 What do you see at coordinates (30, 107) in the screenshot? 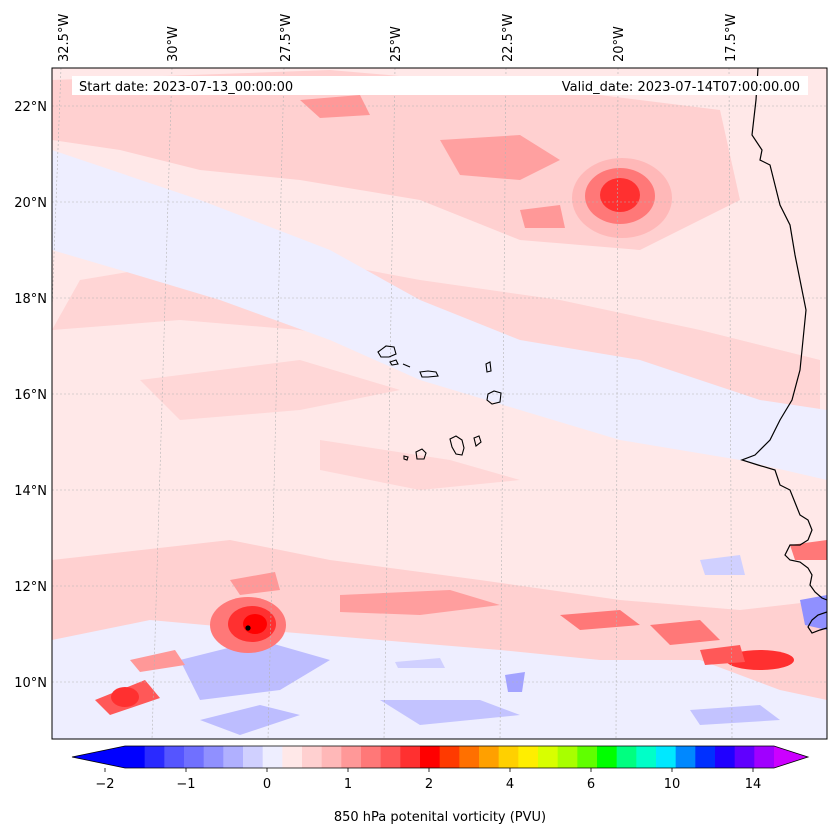
I see `lat-label: 22°N` at bounding box center [30, 107].